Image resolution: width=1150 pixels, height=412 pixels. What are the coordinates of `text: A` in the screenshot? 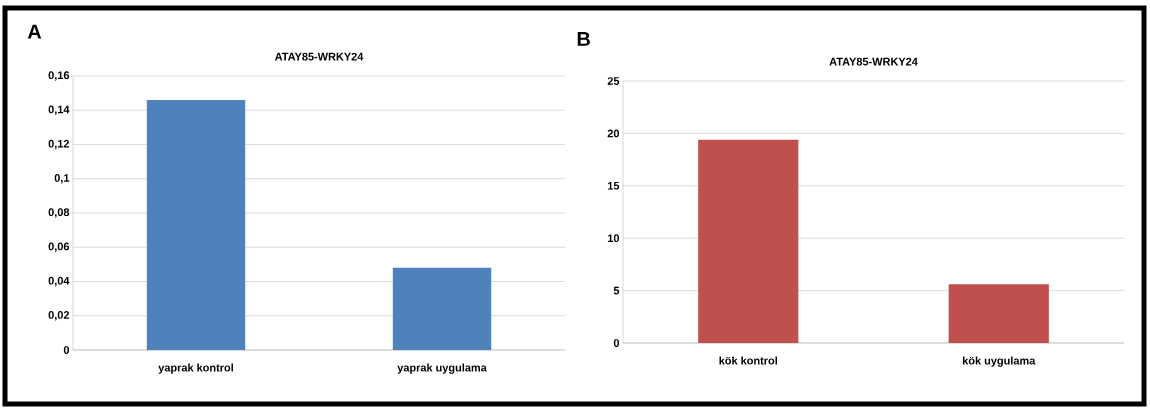 It's located at (34, 31).